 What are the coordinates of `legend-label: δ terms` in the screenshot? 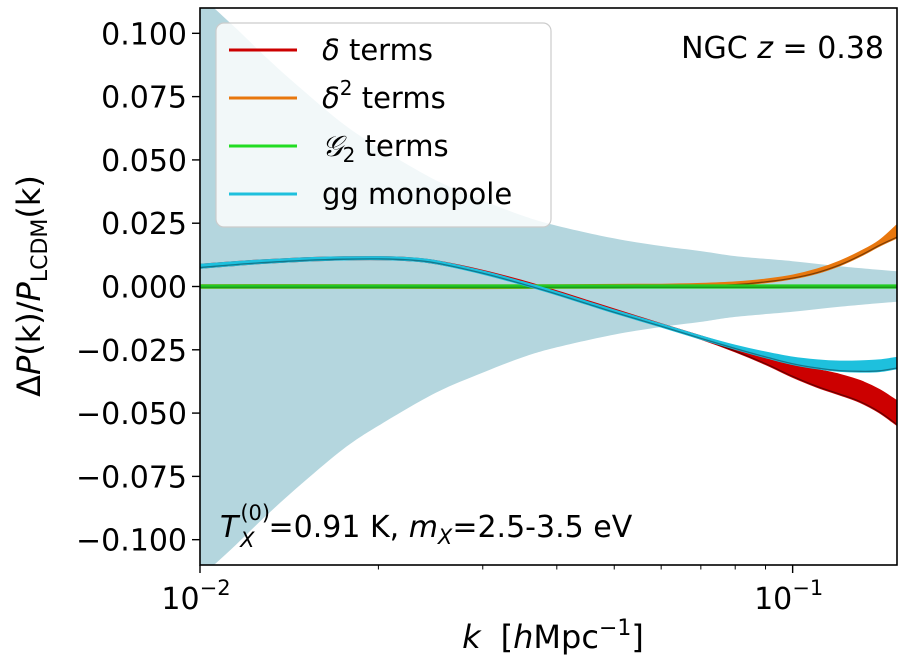 It's located at (377, 50).